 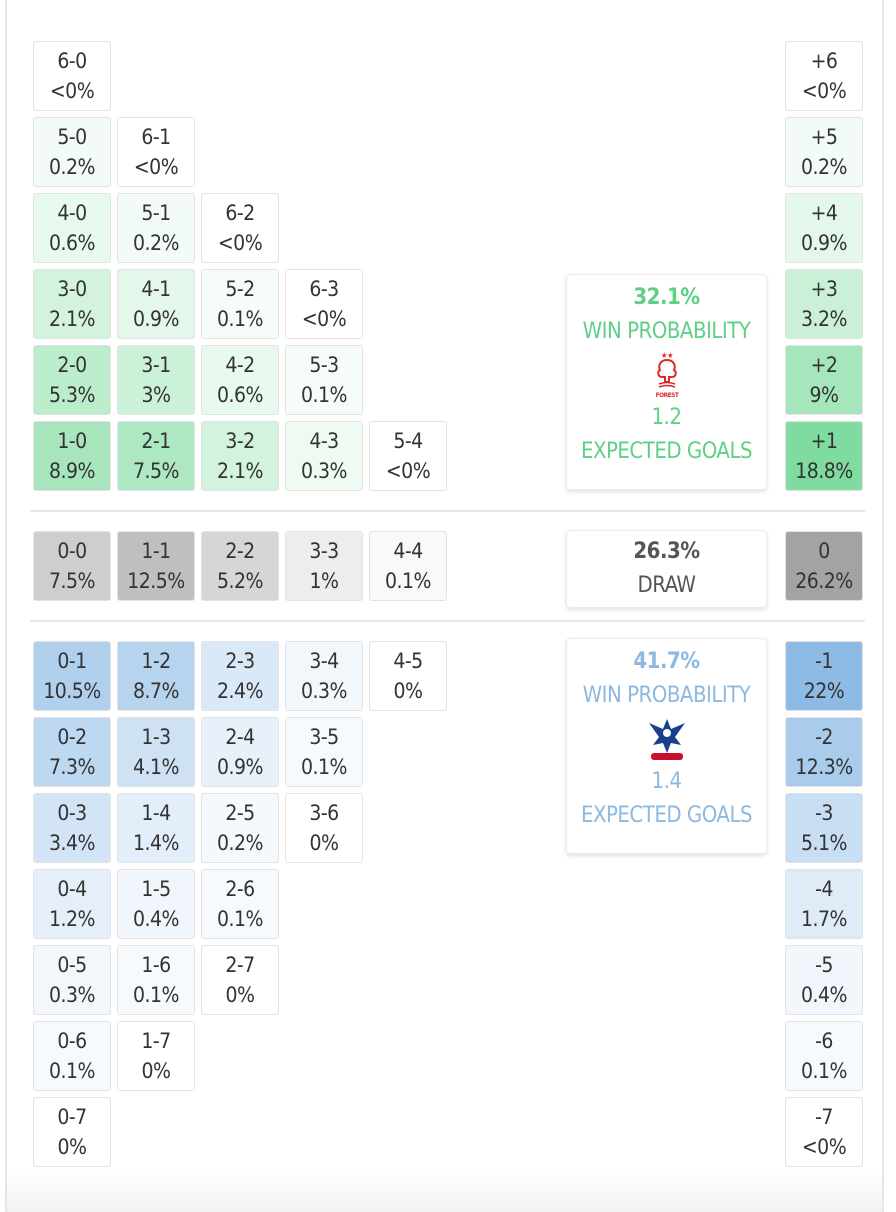 What do you see at coordinates (824, 289) in the screenshot?
I see `cell-label: +3` at bounding box center [824, 289].